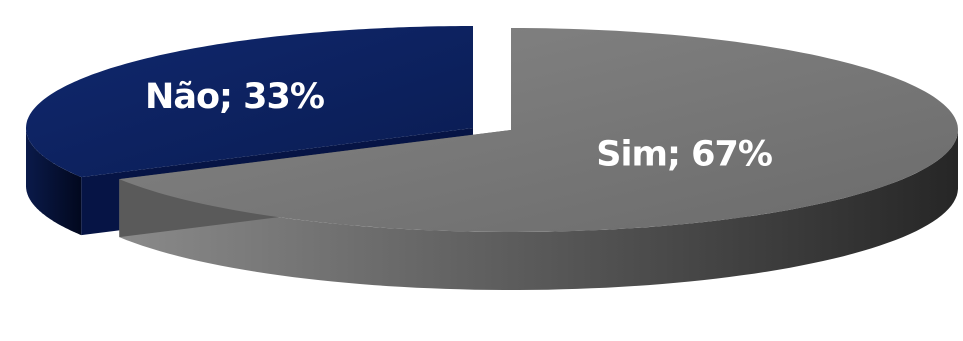 This screenshot has height=341, width=963. Describe the element at coordinates (54, 181) in the screenshot. I see `slice-side-wall` at that location.